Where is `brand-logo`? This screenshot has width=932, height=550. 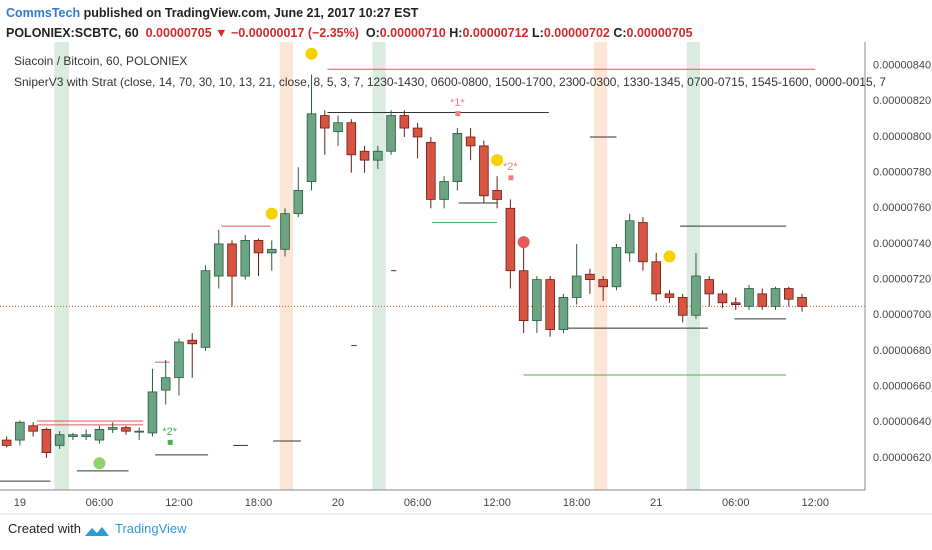
brand-logo is located at coordinates (97, 531).